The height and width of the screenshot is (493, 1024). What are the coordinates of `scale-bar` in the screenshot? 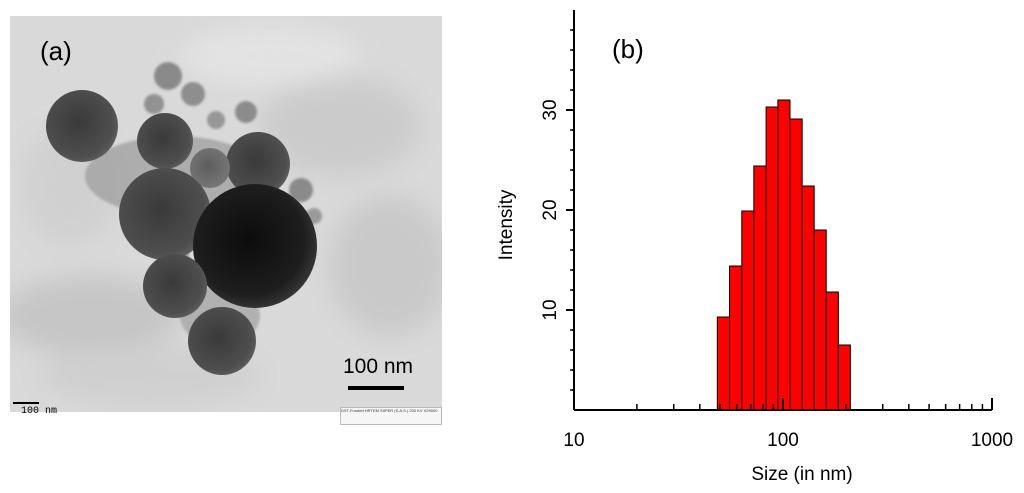 It's located at (376, 388).